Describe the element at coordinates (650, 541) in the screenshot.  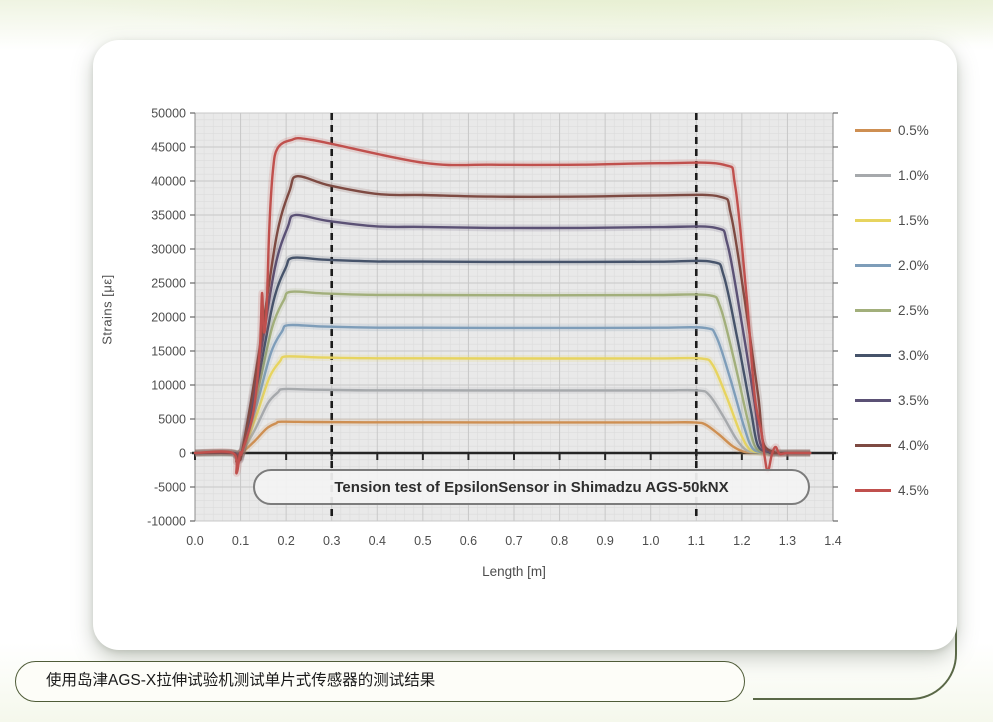
I see `x-tick-label: 1.0` at that location.